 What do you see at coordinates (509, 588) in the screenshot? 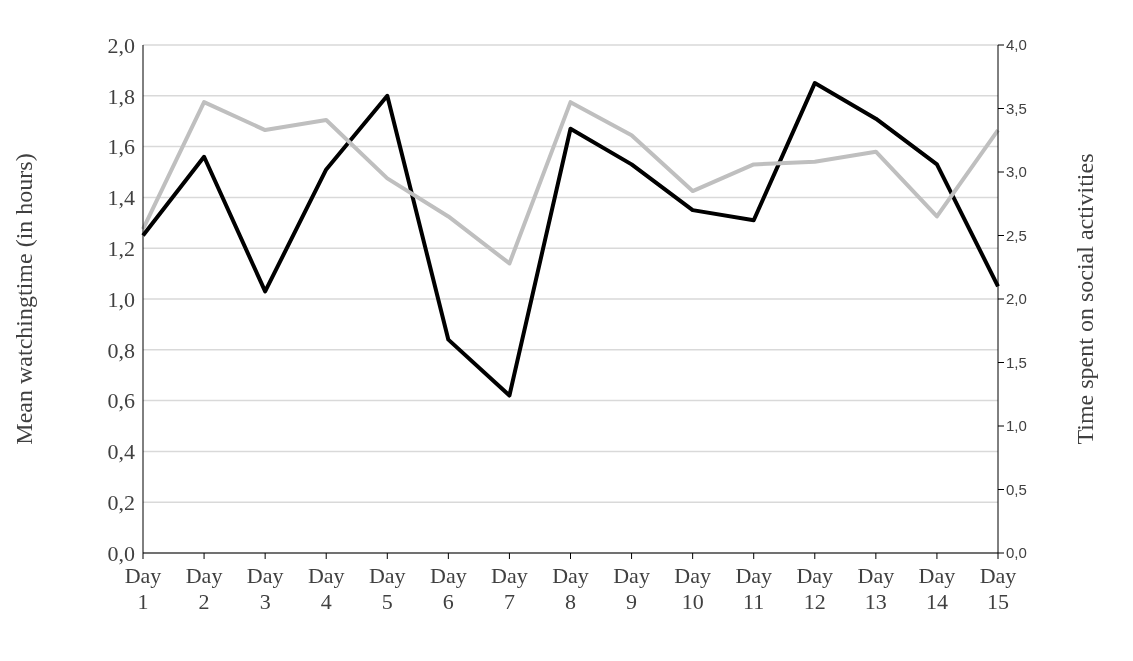
I see `x-tick-label: Day 7` at bounding box center [509, 588].